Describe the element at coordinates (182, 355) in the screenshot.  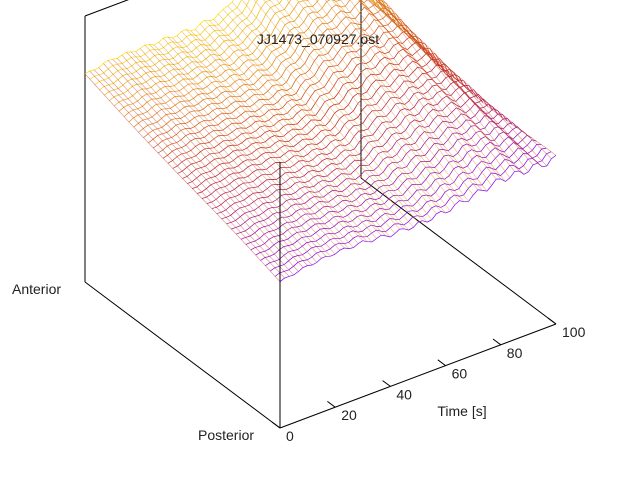
I see `box-edge-left-bottom` at that location.